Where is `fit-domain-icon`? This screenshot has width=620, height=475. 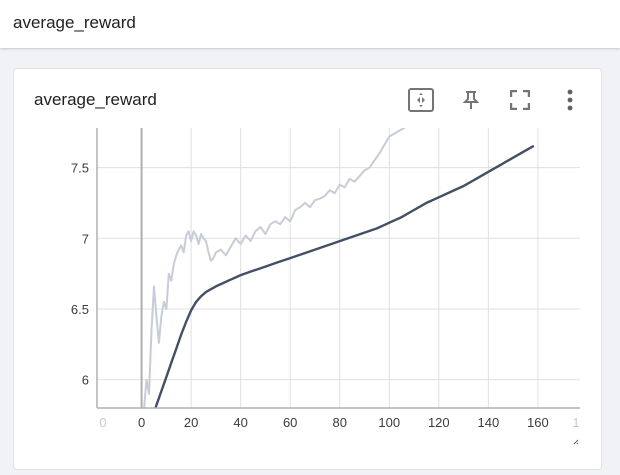 fit-domain-icon is located at coordinates (421, 100).